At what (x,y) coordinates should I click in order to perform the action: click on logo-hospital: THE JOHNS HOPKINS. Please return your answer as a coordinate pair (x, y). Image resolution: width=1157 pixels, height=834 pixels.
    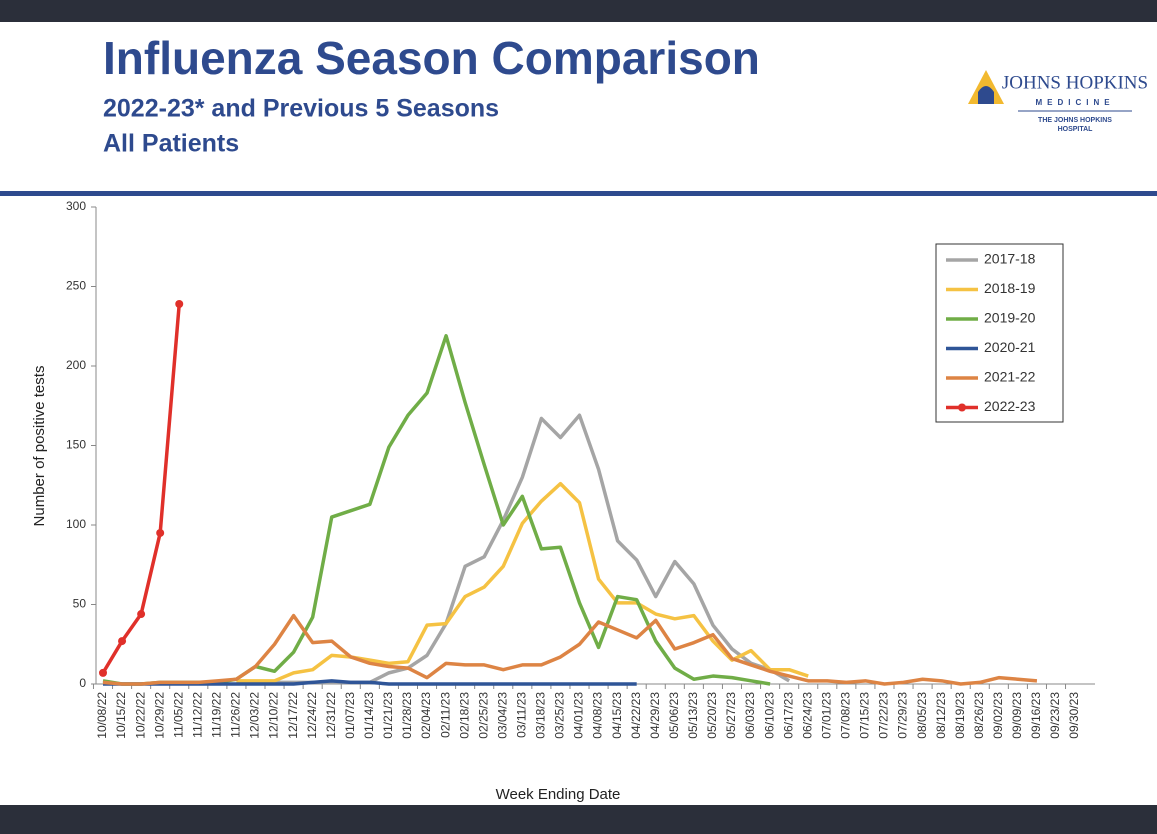
    Looking at the image, I should click on (1075, 120).